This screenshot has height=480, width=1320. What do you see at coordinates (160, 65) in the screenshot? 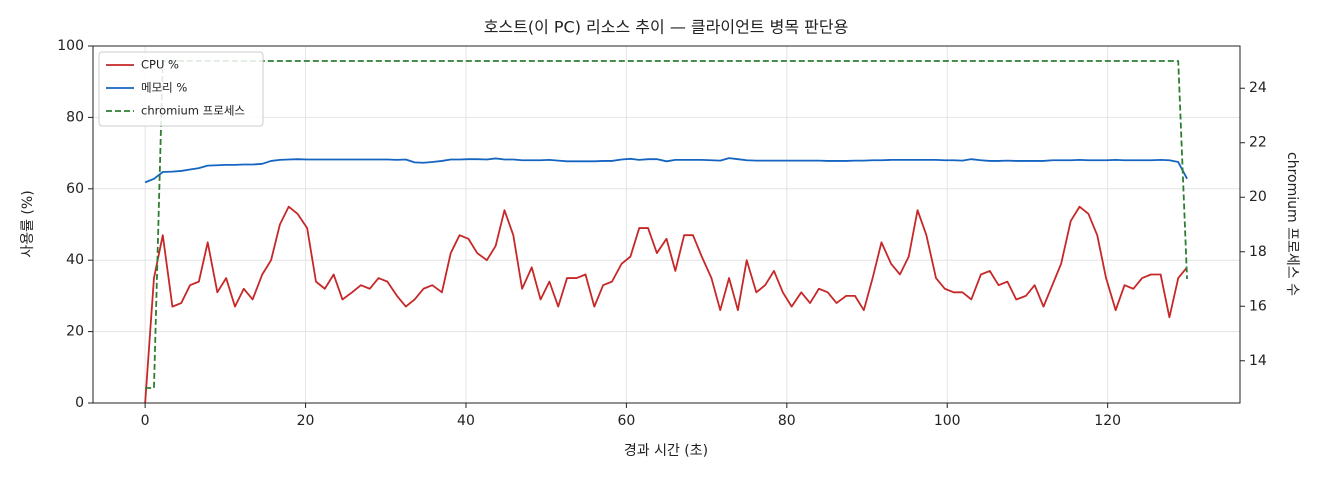
I see `legend-label: CPU %` at bounding box center [160, 65].